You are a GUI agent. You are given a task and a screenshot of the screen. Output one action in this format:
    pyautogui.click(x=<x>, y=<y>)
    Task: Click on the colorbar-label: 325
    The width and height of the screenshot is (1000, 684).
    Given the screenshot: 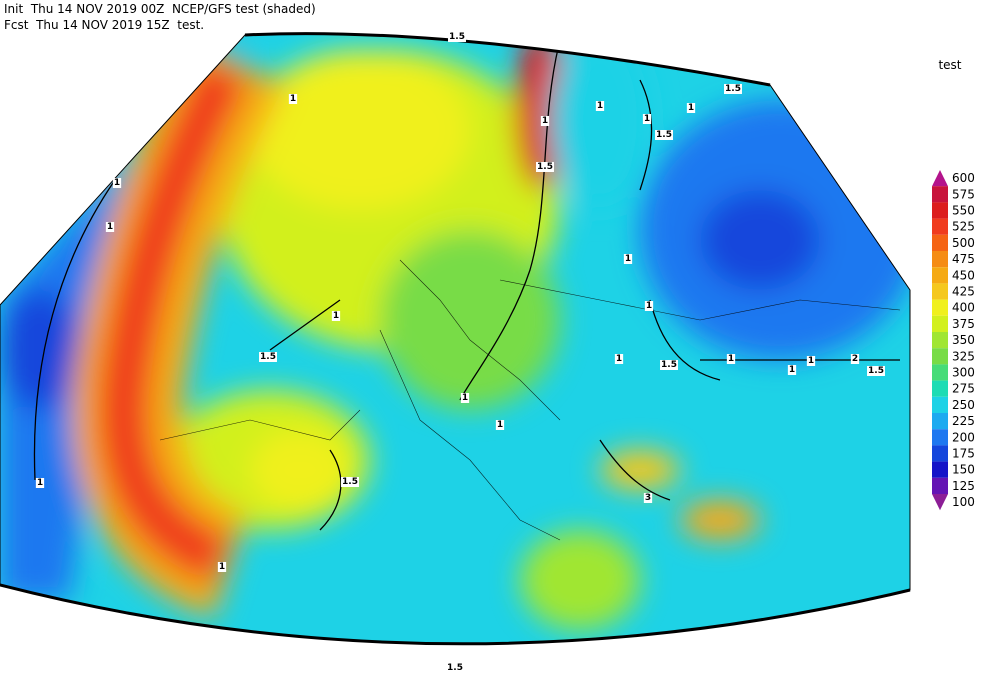 What is the action you would take?
    pyautogui.click(x=963, y=356)
    